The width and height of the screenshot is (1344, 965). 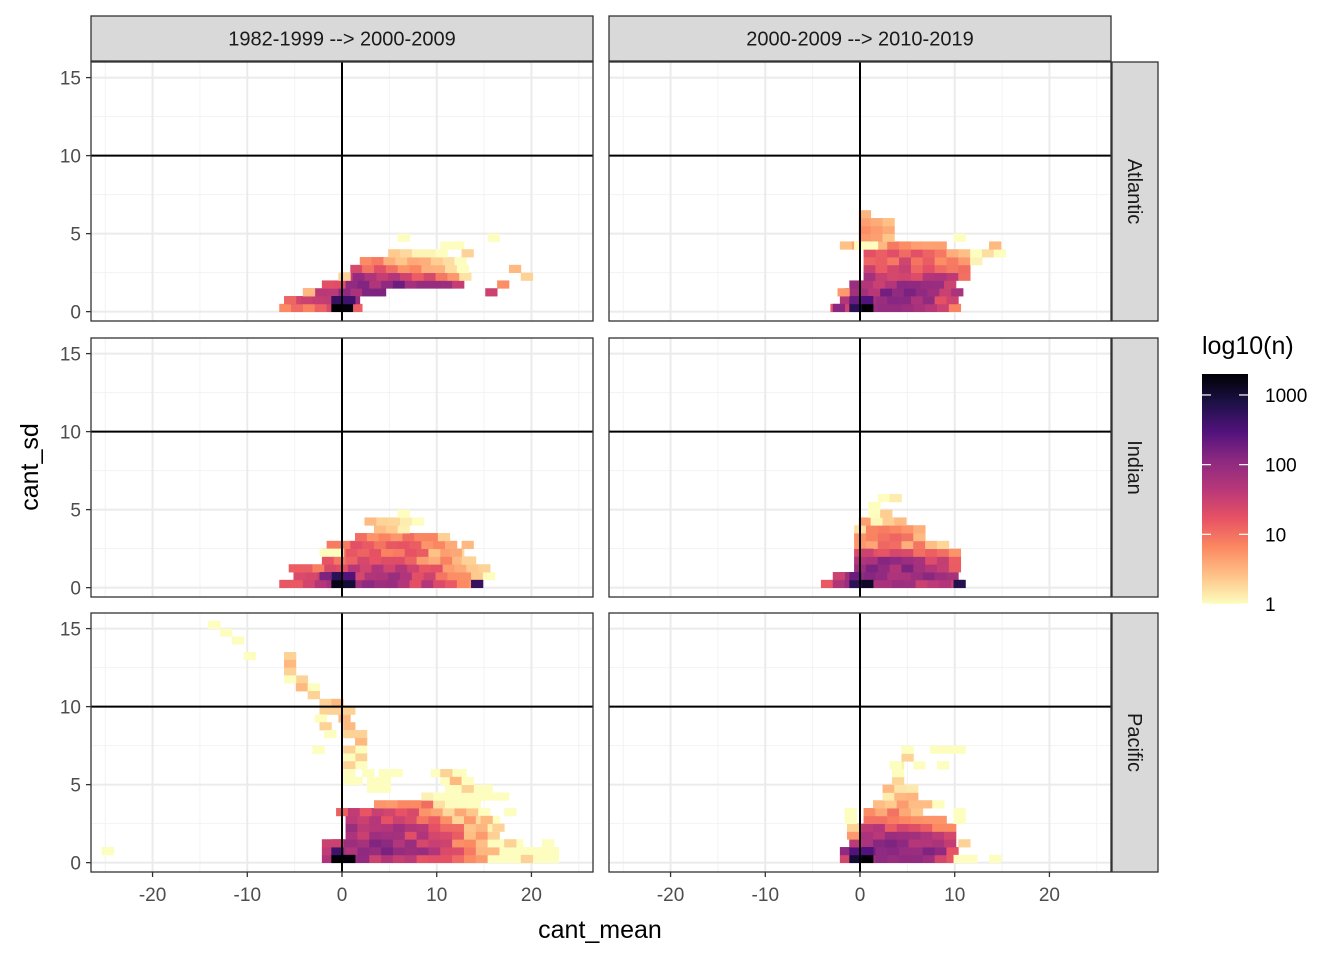 I want to click on strip-label: Indian, so click(x=1134, y=467).